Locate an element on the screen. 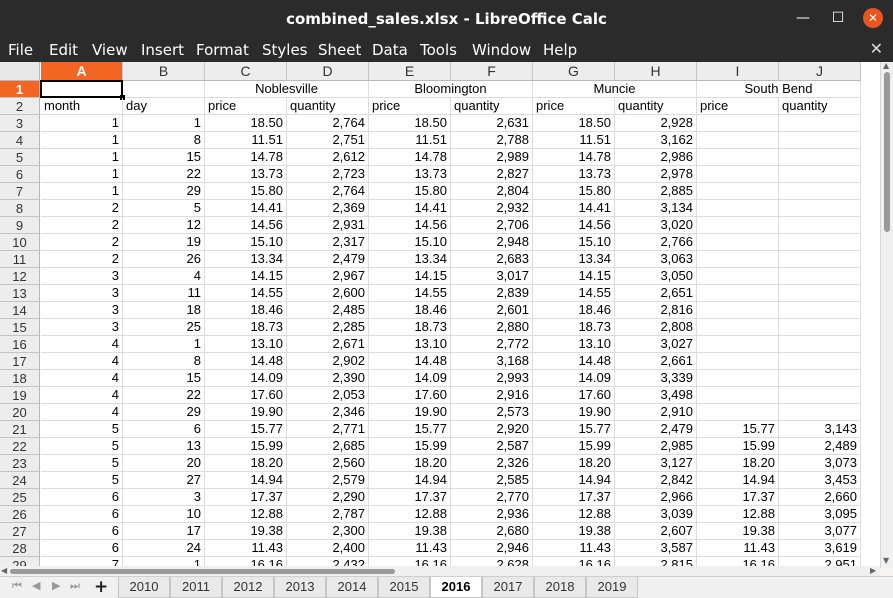  table-cell: 2,910 is located at coordinates (656, 412).